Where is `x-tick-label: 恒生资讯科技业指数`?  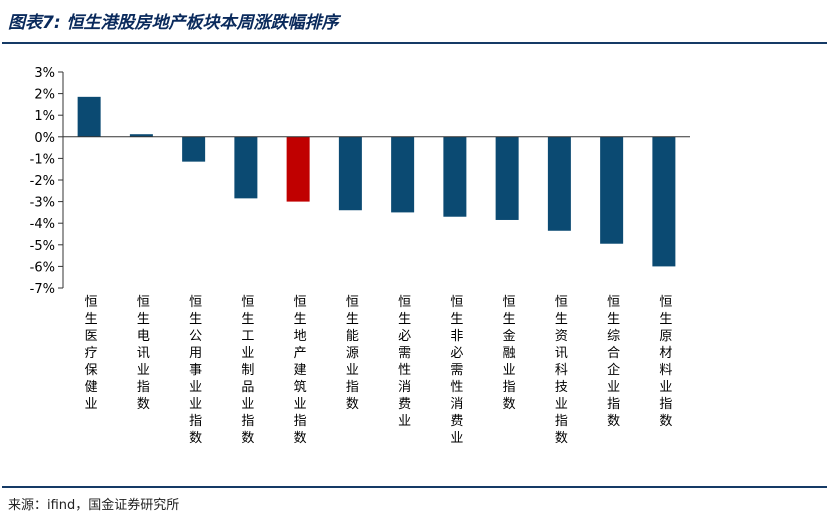 x-tick-label: 恒生资讯科技业指数 is located at coordinates (561, 370).